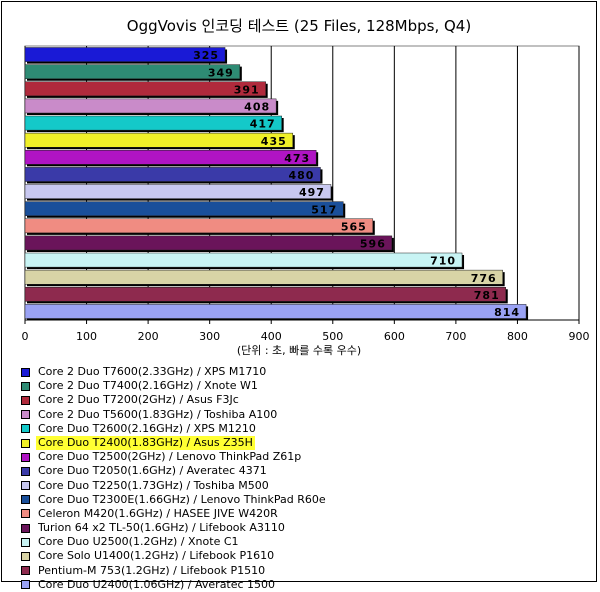 This screenshot has width=600, height=592. Describe the element at coordinates (299, 350) in the screenshot. I see `x-axis-label: (단위 : 초, 빠를 수록 우수)` at that location.